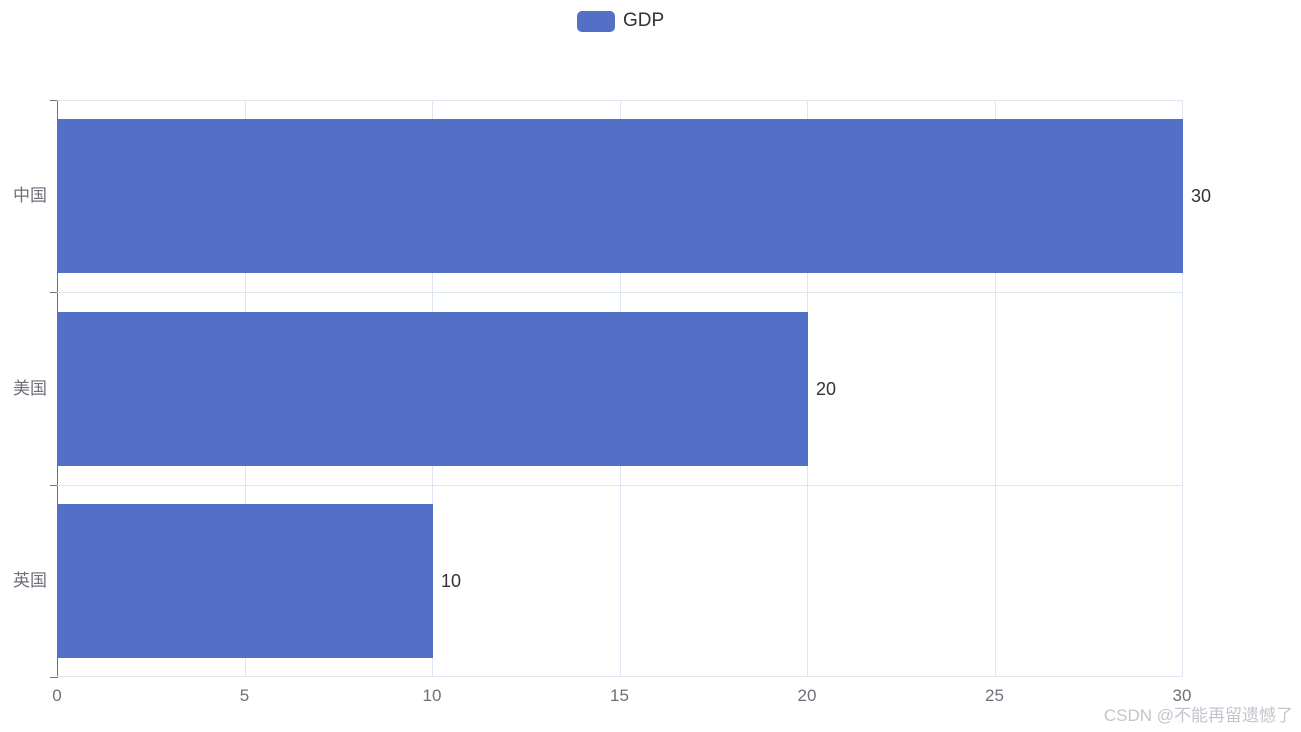 This screenshot has width=1301, height=732. I want to click on bar-英国, so click(245, 580).